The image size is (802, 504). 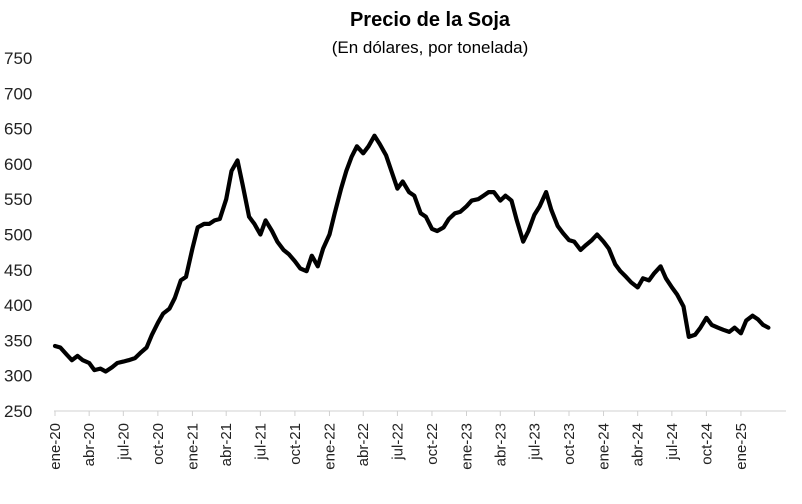 What do you see at coordinates (18, 129) in the screenshot?
I see `y-tick-label: 650` at bounding box center [18, 129].